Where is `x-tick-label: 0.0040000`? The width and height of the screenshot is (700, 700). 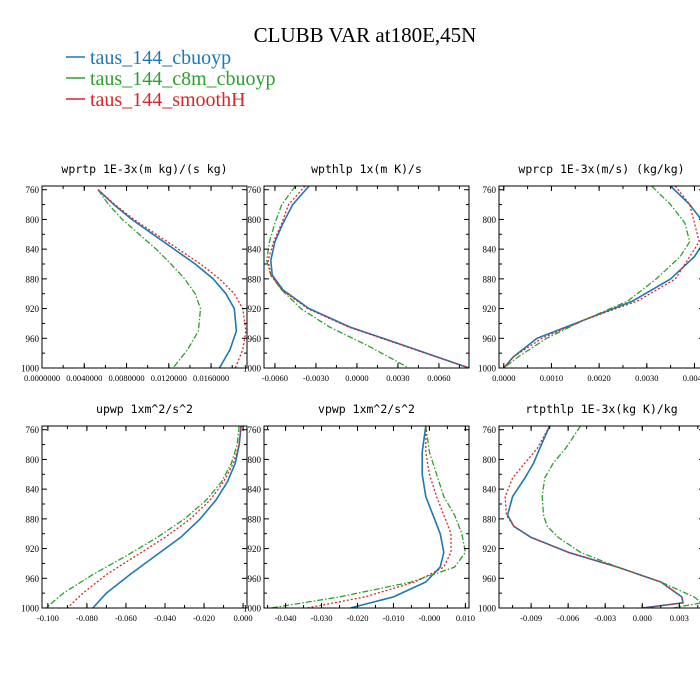 x-tick-label: 0.0040000 is located at coordinates (84, 378).